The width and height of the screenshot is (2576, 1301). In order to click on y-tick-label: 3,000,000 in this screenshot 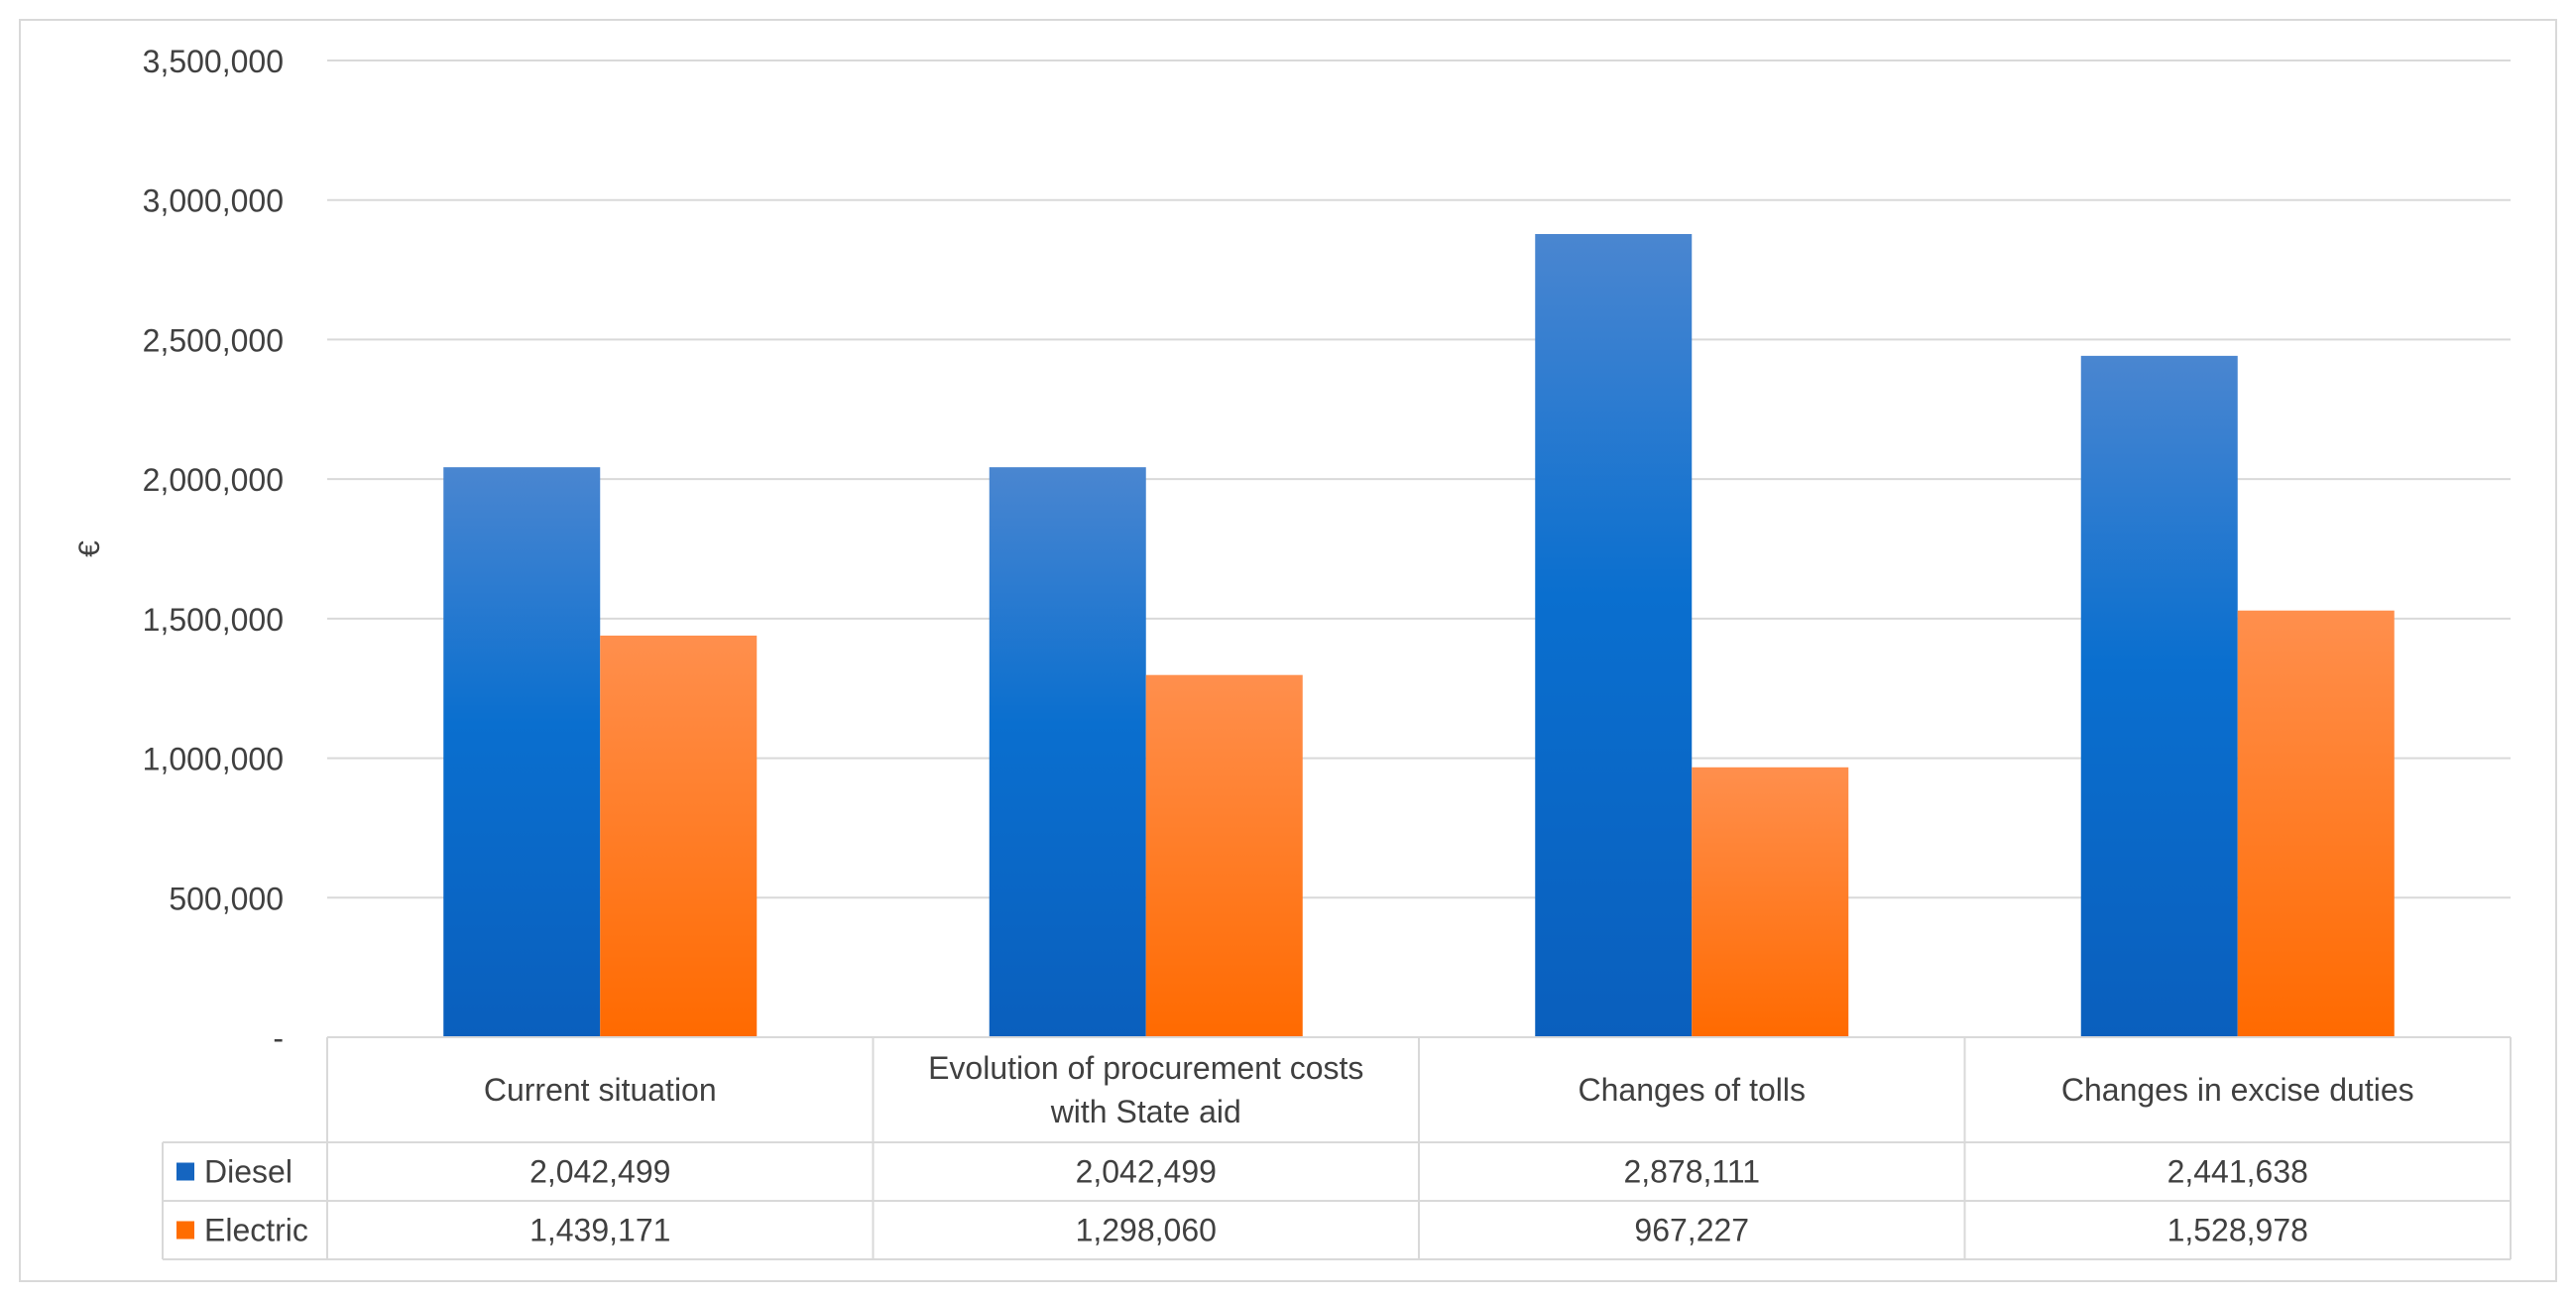, I will do `click(213, 201)`.